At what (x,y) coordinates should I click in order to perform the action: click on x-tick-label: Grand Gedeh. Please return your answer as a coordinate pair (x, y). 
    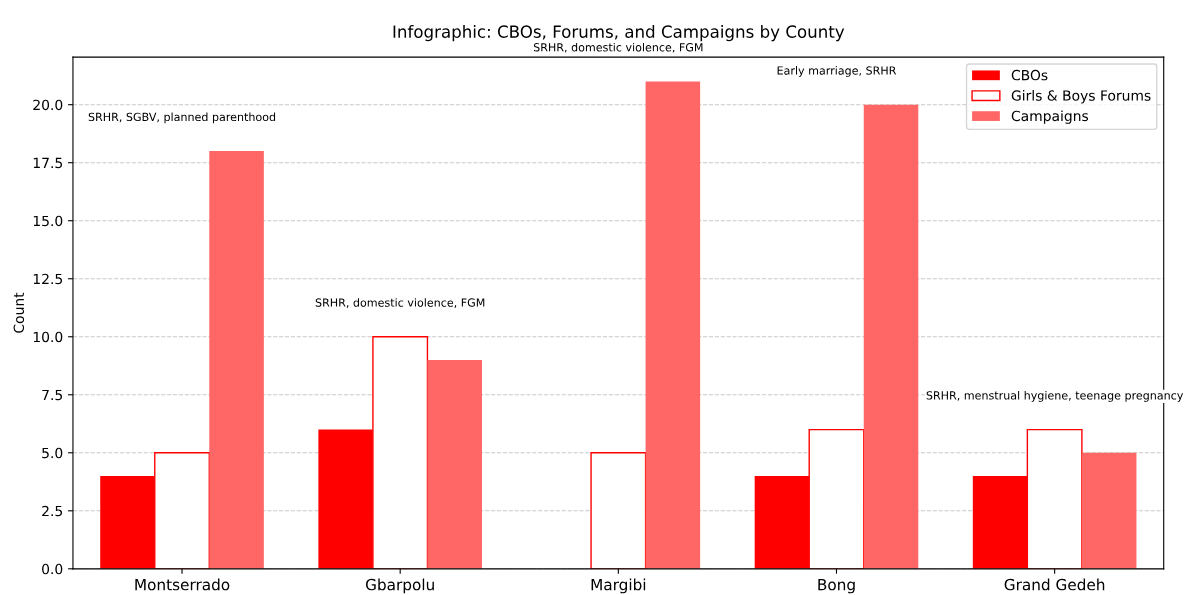
    Looking at the image, I should click on (1054, 584).